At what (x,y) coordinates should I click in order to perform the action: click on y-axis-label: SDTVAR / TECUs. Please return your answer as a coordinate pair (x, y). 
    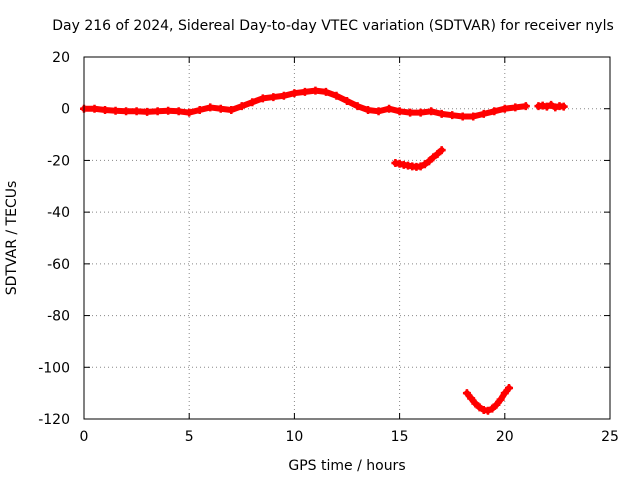
    Looking at the image, I should click on (12, 238).